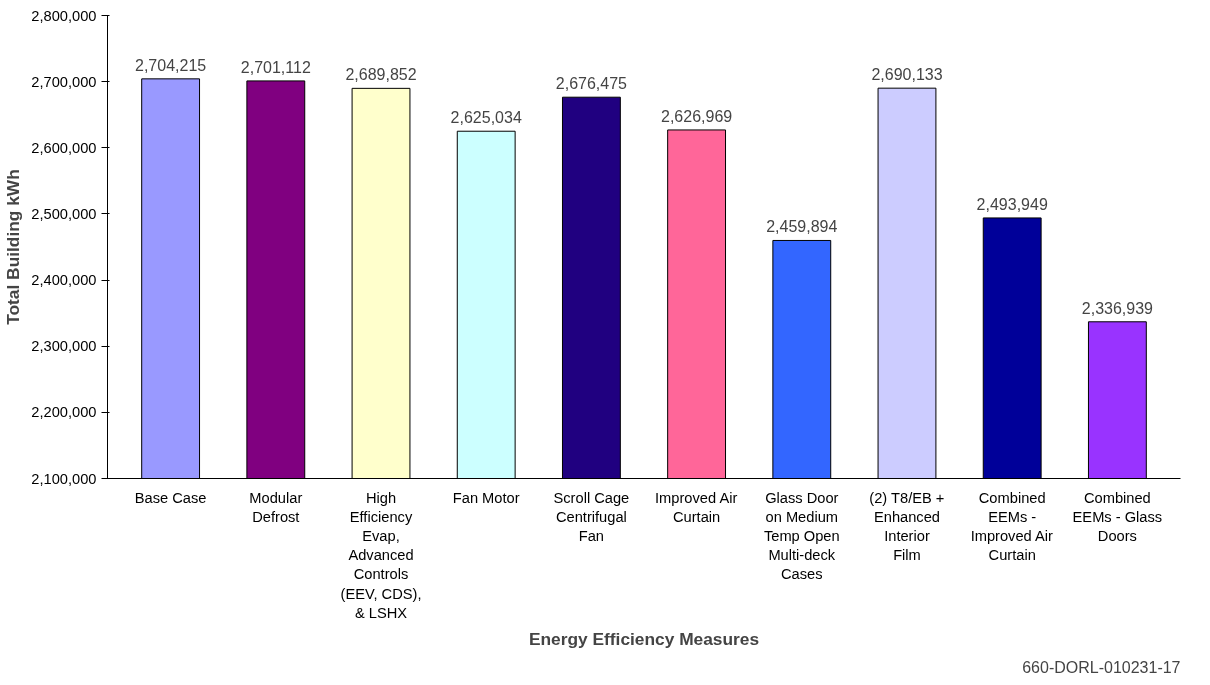 This screenshot has height=685, width=1210. Describe the element at coordinates (1012, 204) in the screenshot. I see `data-label: 2,493,949` at that location.